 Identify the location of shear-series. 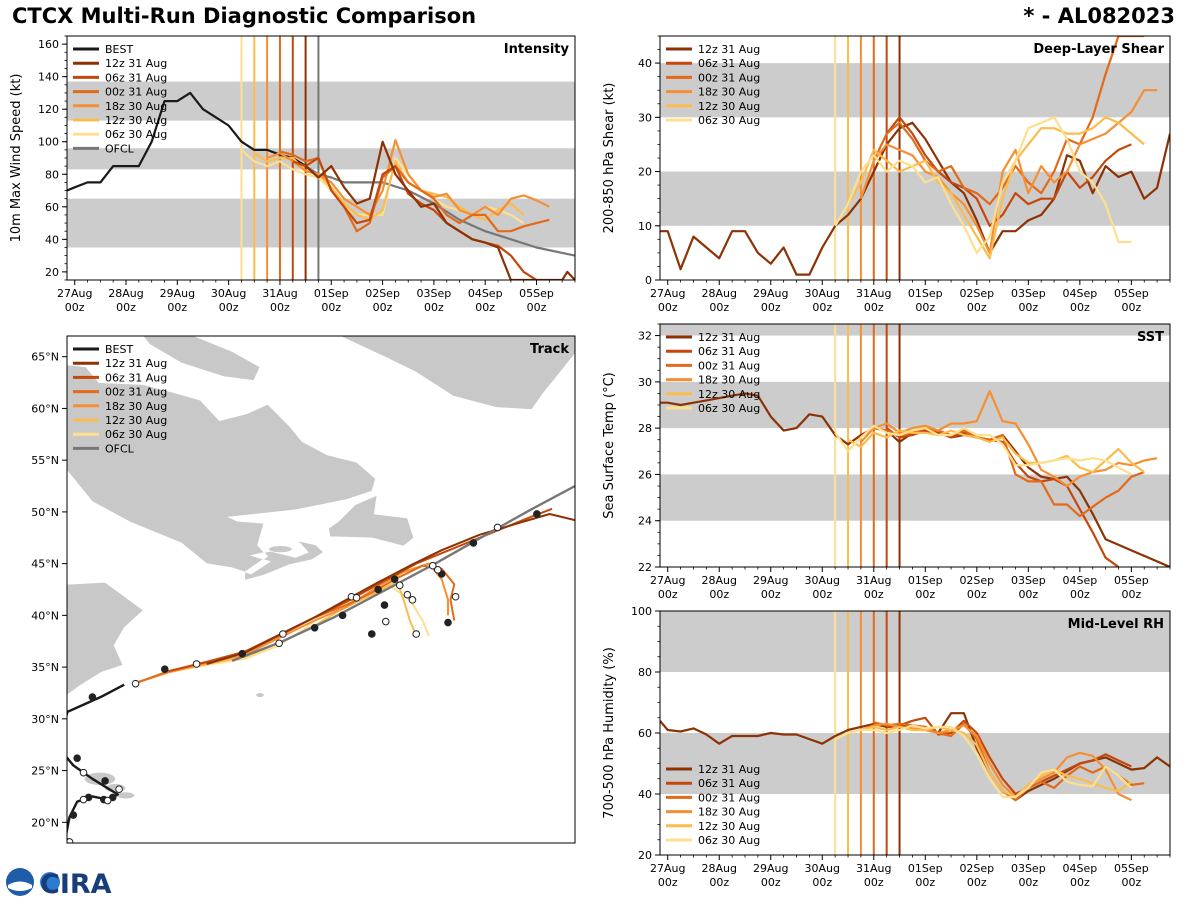
(915, 156).